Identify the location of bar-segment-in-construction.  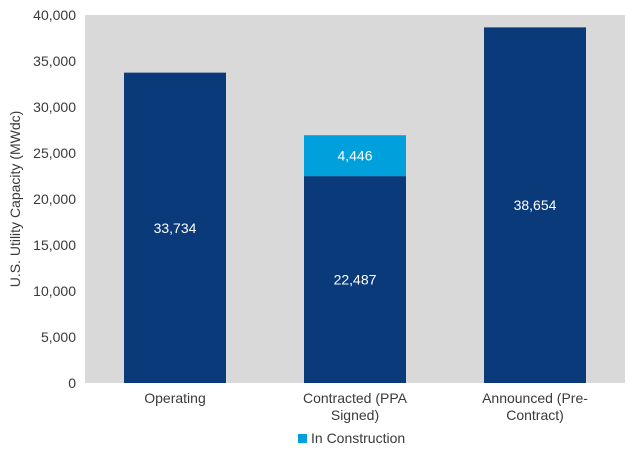
(355, 156).